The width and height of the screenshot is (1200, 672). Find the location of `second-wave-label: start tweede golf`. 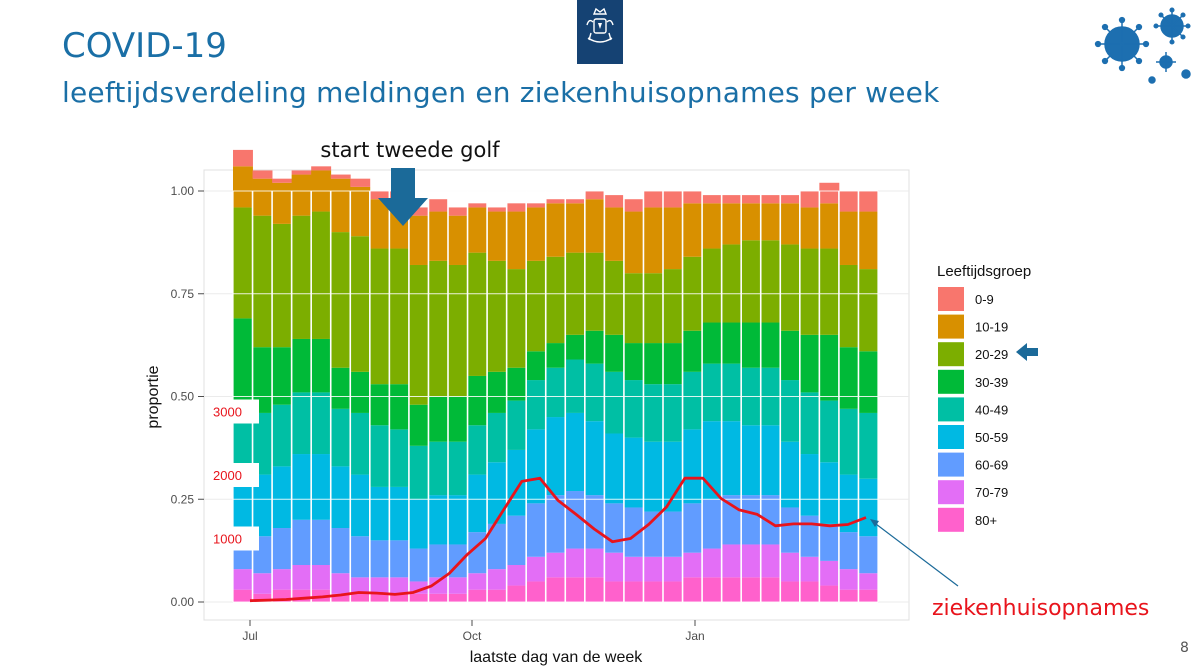

second-wave-label: start tweede golf is located at coordinates (410, 150).